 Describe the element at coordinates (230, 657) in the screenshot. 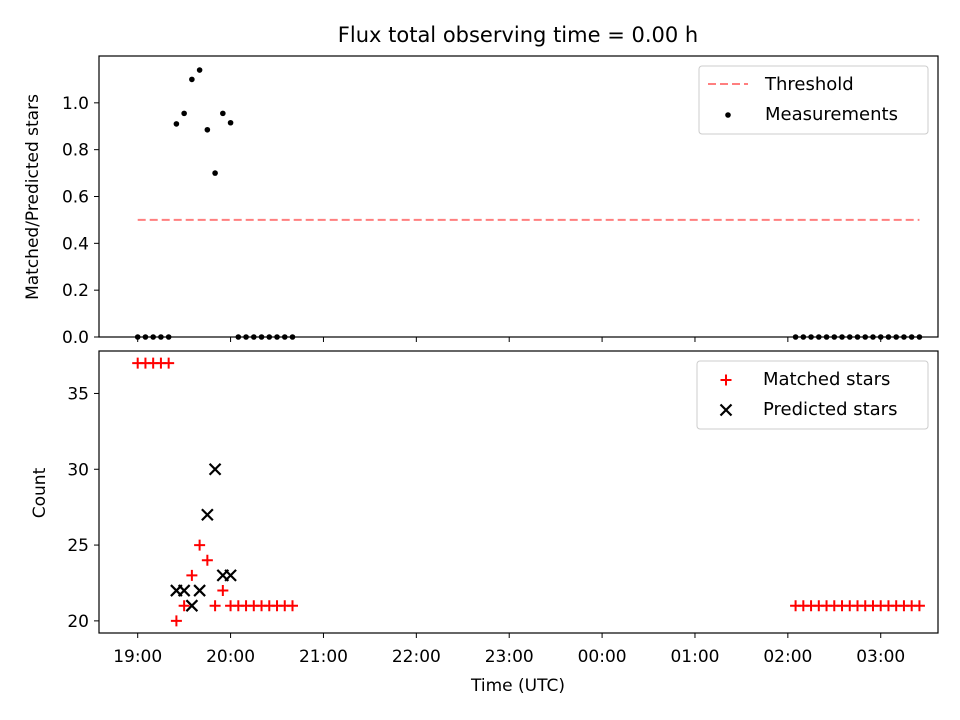

I see `x-tick-label: 20:00` at that location.